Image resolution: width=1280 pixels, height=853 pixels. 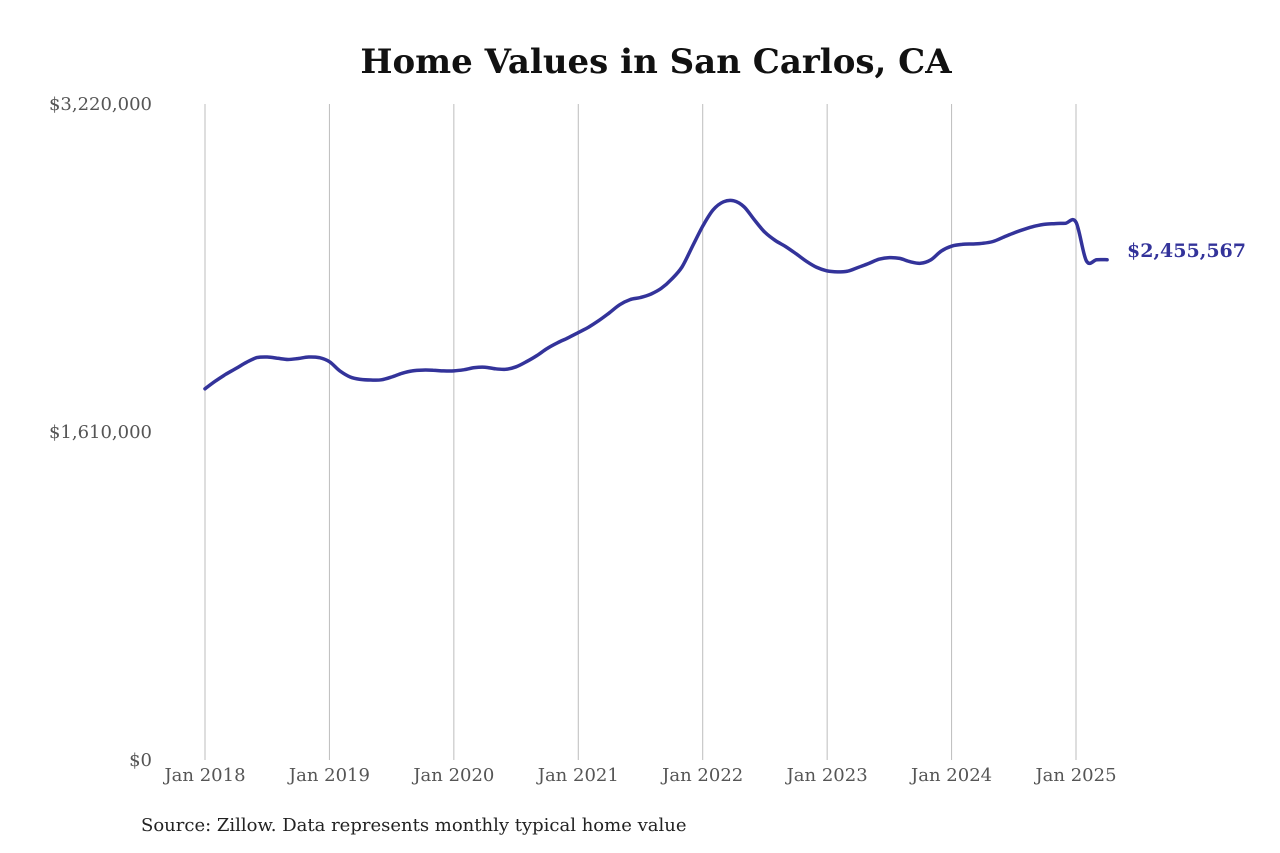 What do you see at coordinates (328, 775) in the screenshot?
I see `x-tick-label-1: Jan 2019` at bounding box center [328, 775].